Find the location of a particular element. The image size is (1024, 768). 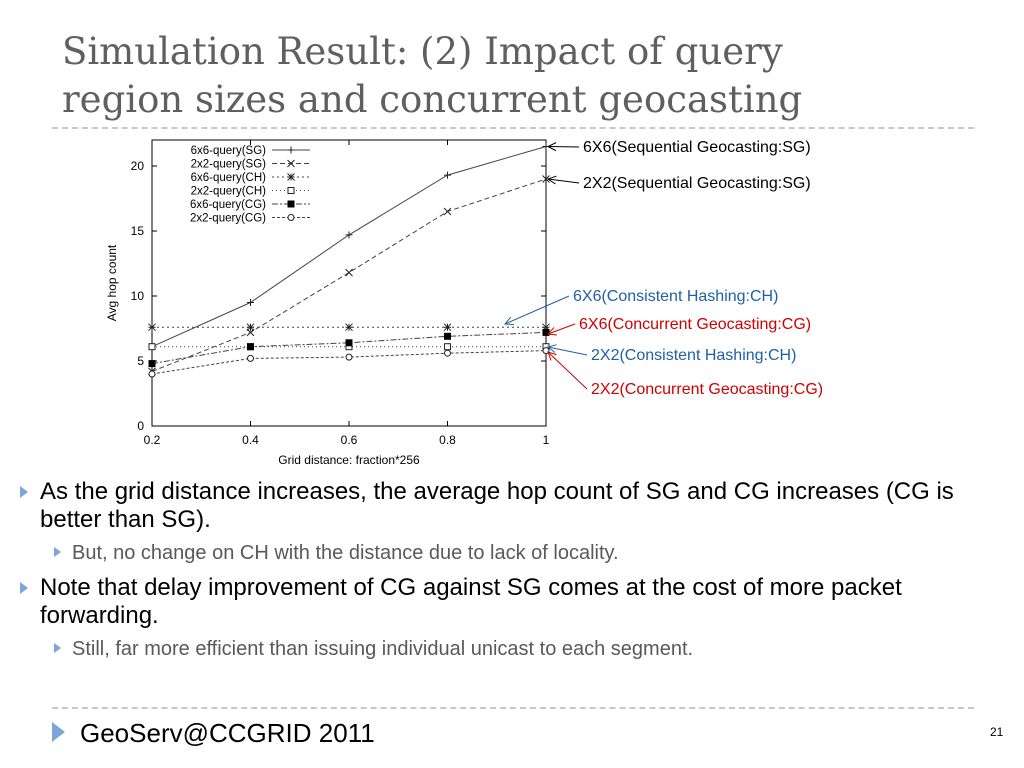

annotation-label: 6X6(Concurrent Geocasting:CG) is located at coordinates (695, 324).